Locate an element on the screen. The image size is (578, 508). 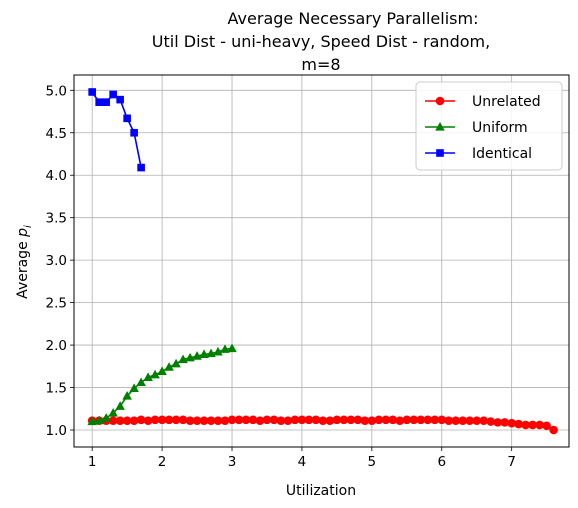
y-tick-label: 4.5 is located at coordinates (56, 134).